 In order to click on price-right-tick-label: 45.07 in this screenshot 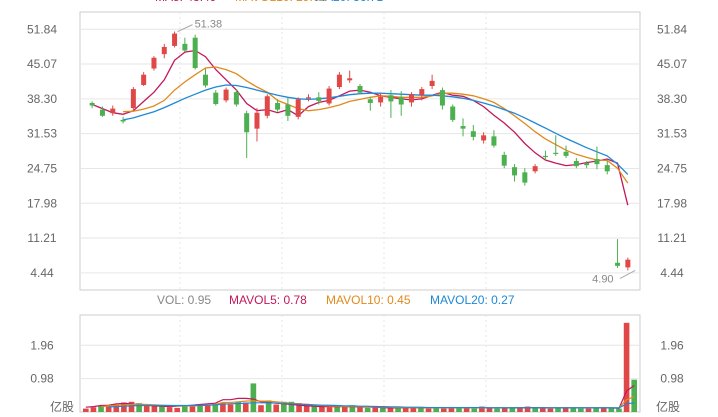, I will do `click(672, 64)`.